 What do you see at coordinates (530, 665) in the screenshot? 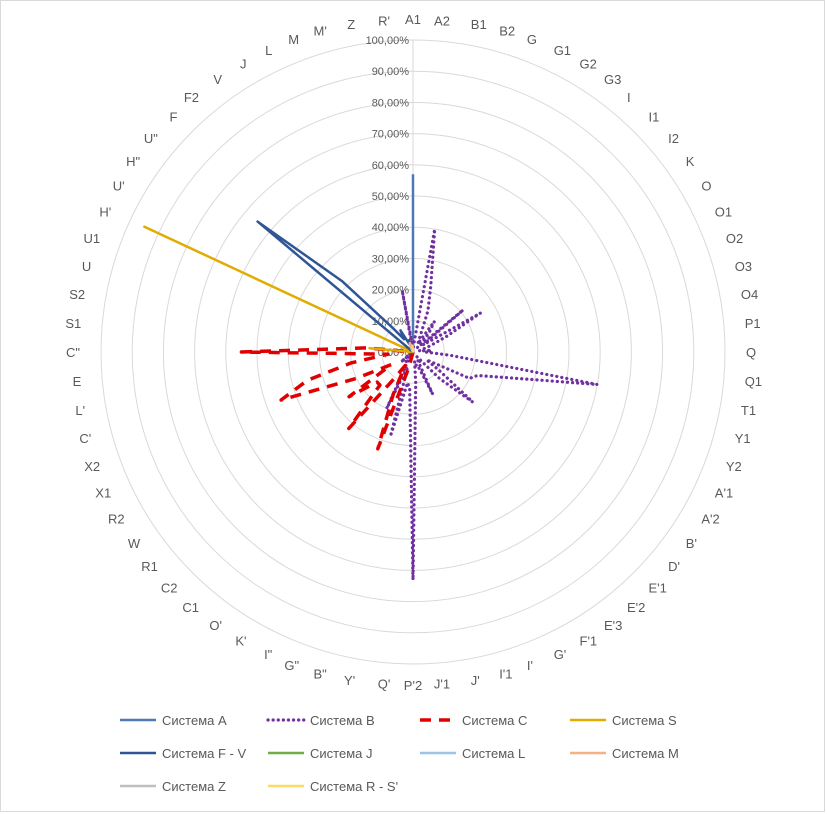
I see `category-label: I'` at bounding box center [530, 665].